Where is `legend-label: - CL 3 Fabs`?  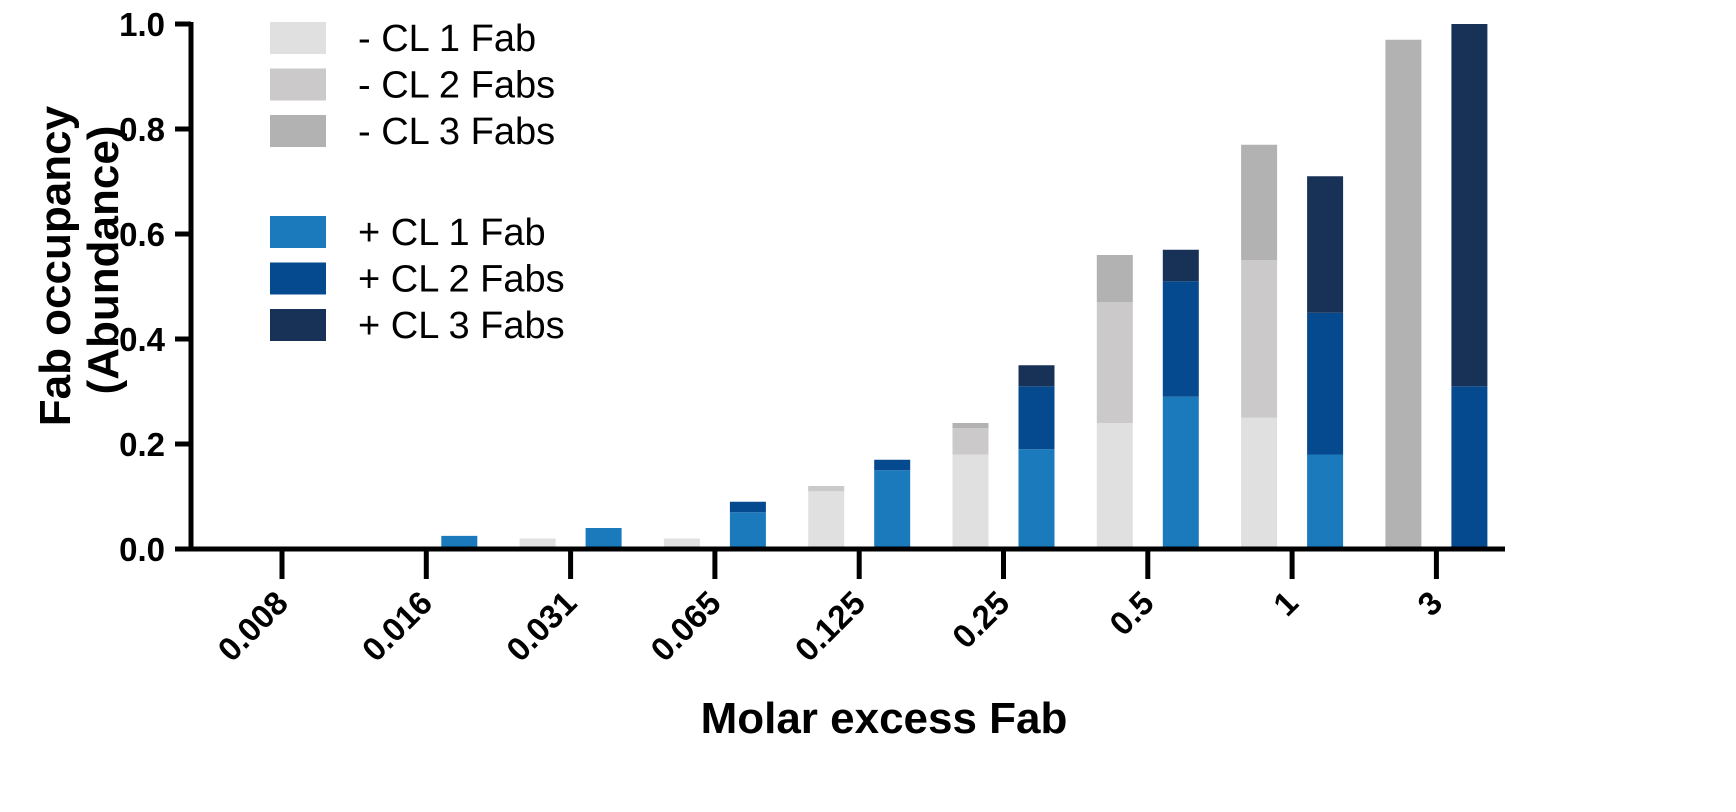
legend-label: - CL 3 Fabs is located at coordinates (456, 132).